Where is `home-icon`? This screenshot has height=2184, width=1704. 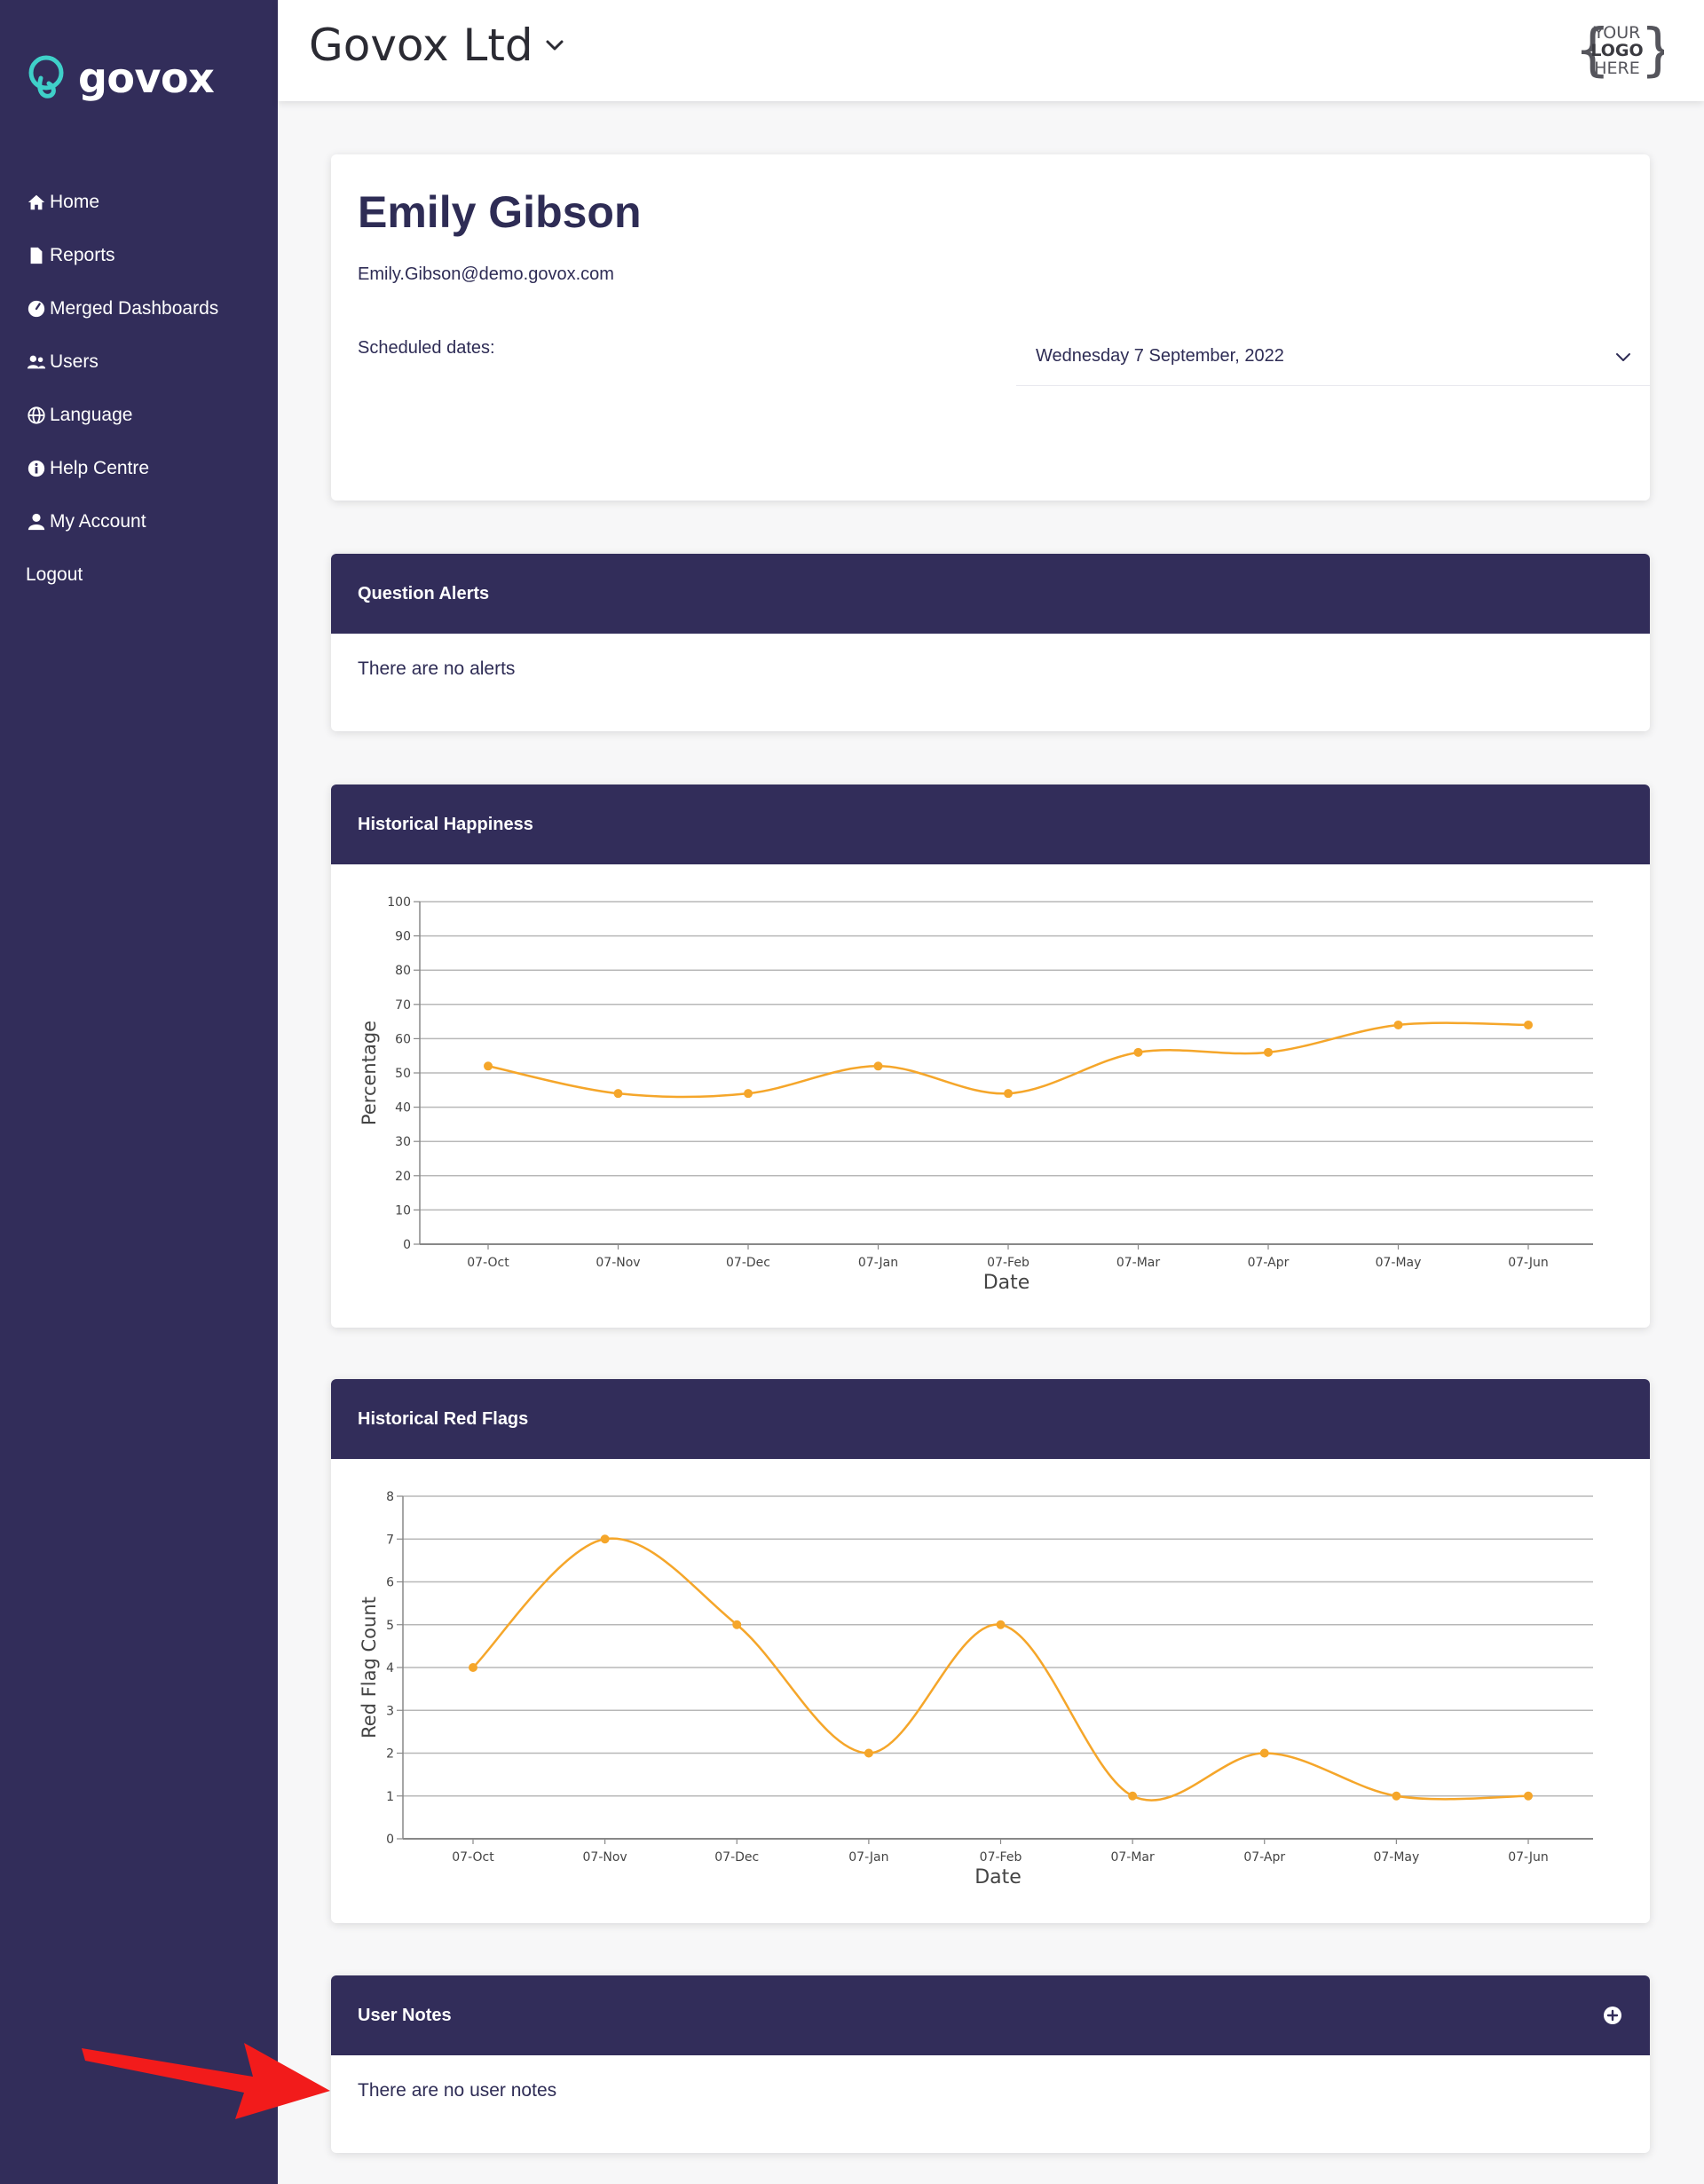 home-icon is located at coordinates (36, 202).